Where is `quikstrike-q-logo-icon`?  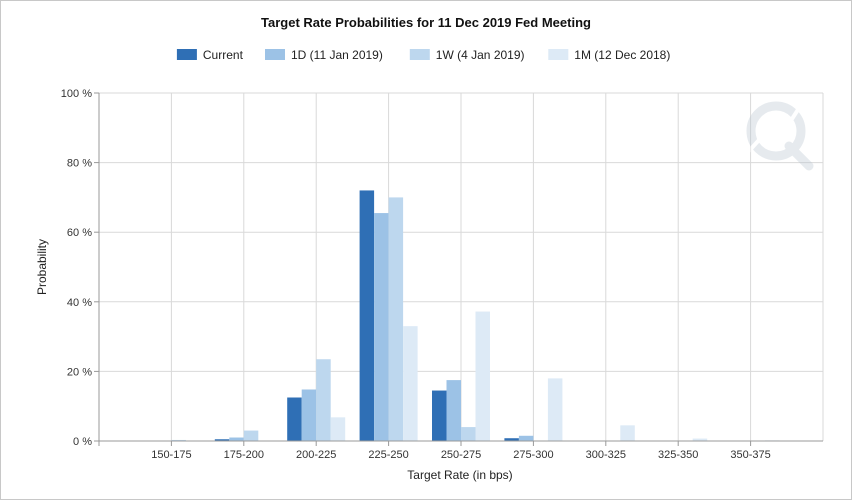
quikstrike-q-logo-icon is located at coordinates (780, 136).